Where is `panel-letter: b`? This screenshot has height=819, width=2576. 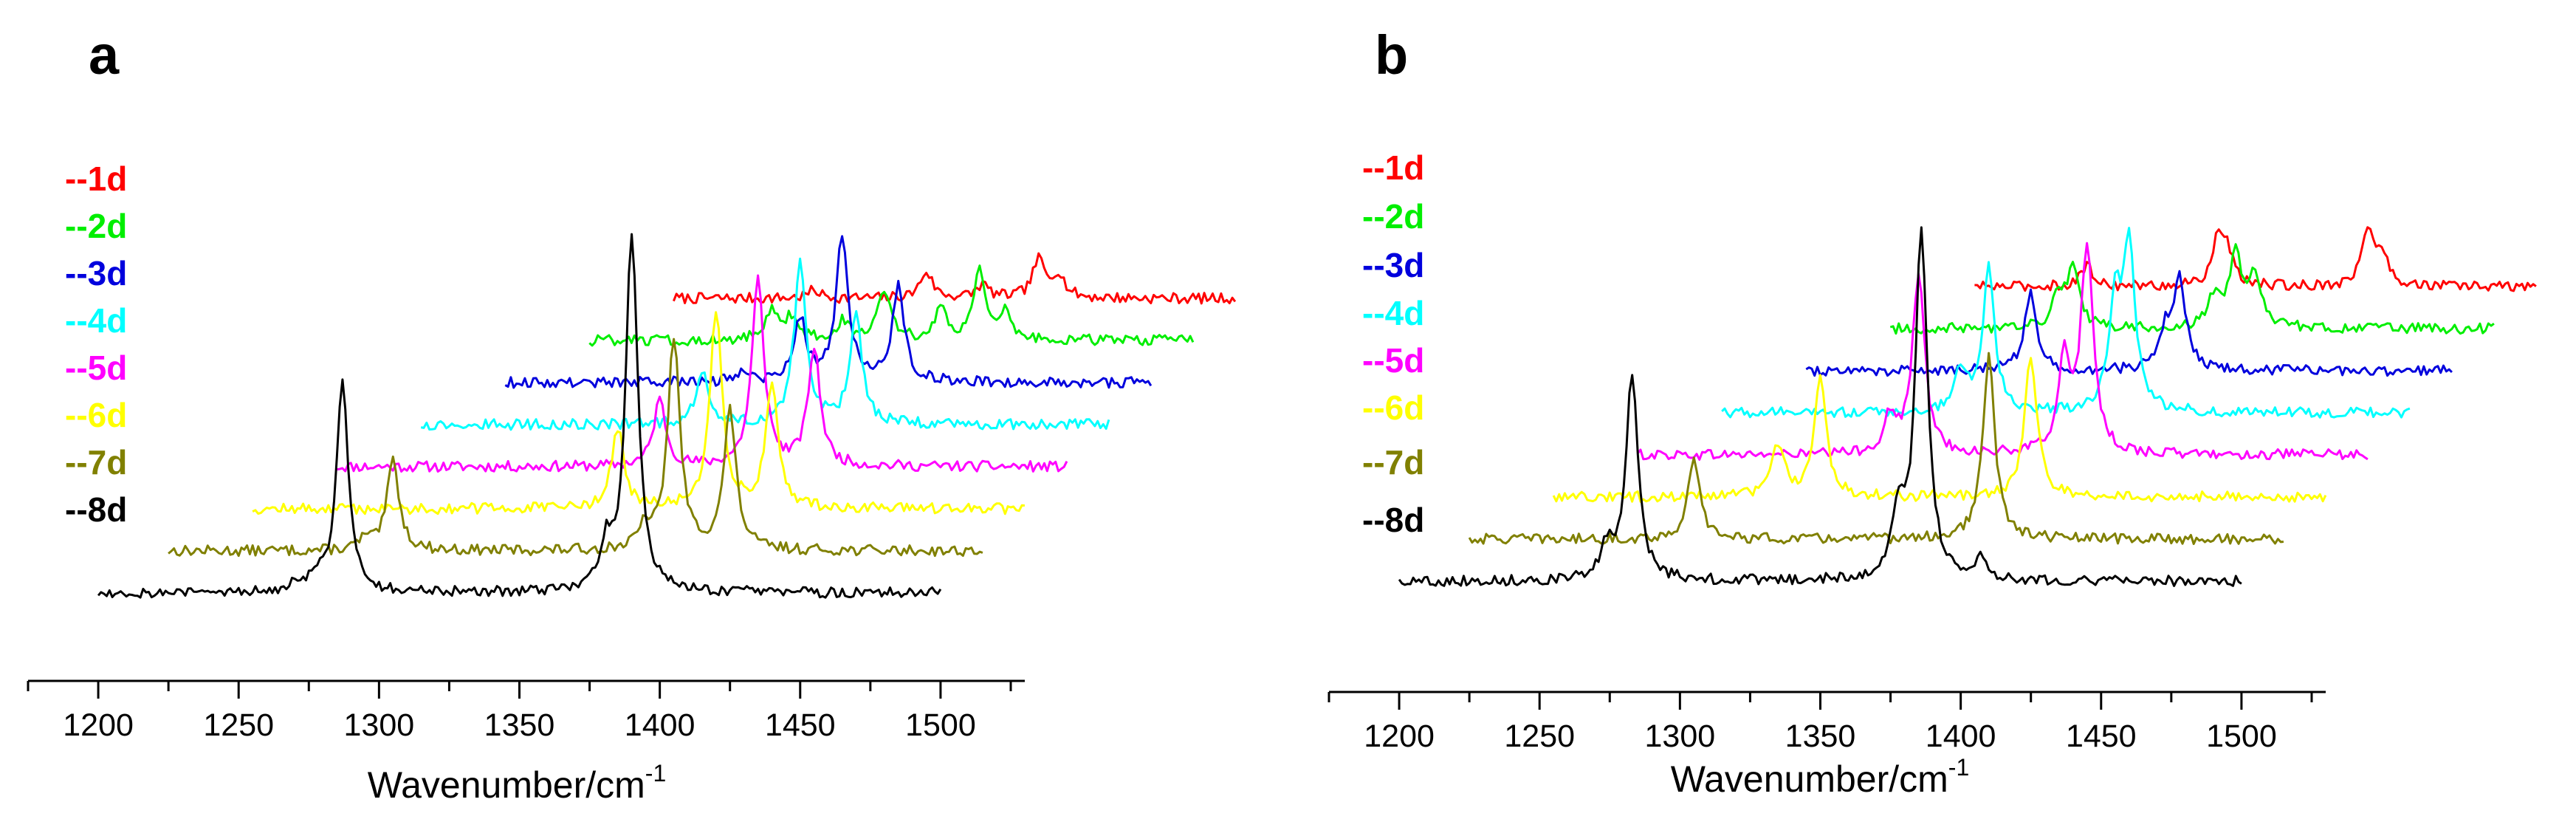 panel-letter: b is located at coordinates (1391, 55).